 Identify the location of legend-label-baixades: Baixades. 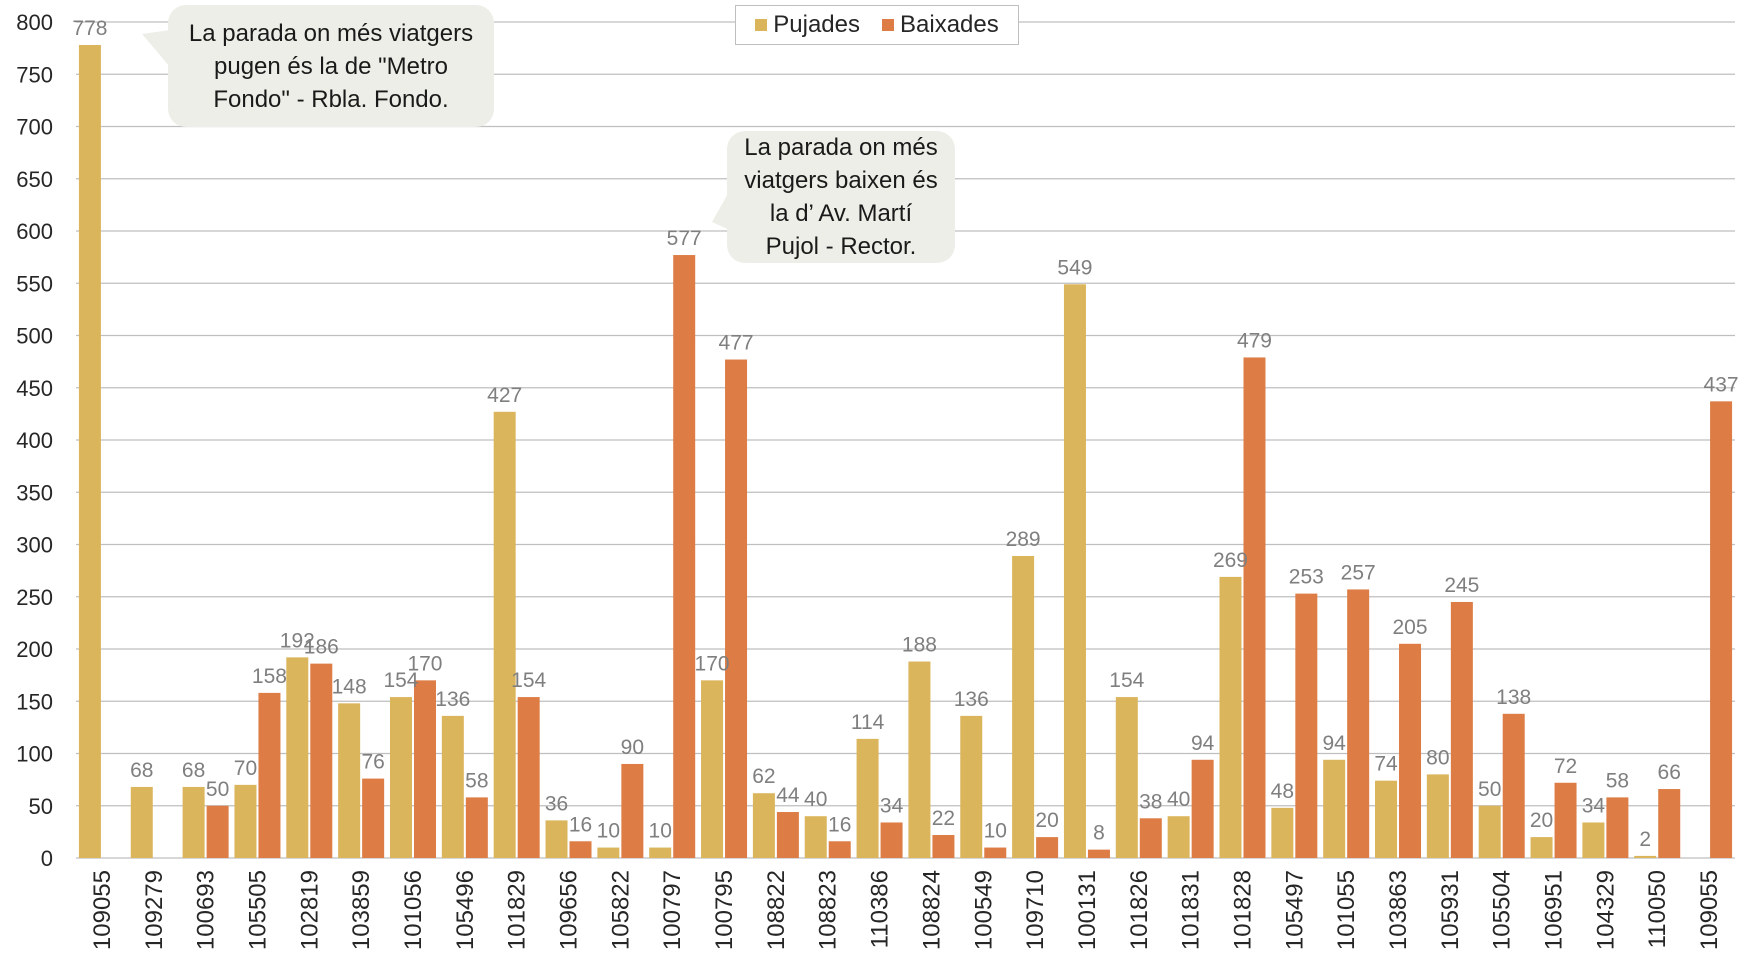
(949, 24).